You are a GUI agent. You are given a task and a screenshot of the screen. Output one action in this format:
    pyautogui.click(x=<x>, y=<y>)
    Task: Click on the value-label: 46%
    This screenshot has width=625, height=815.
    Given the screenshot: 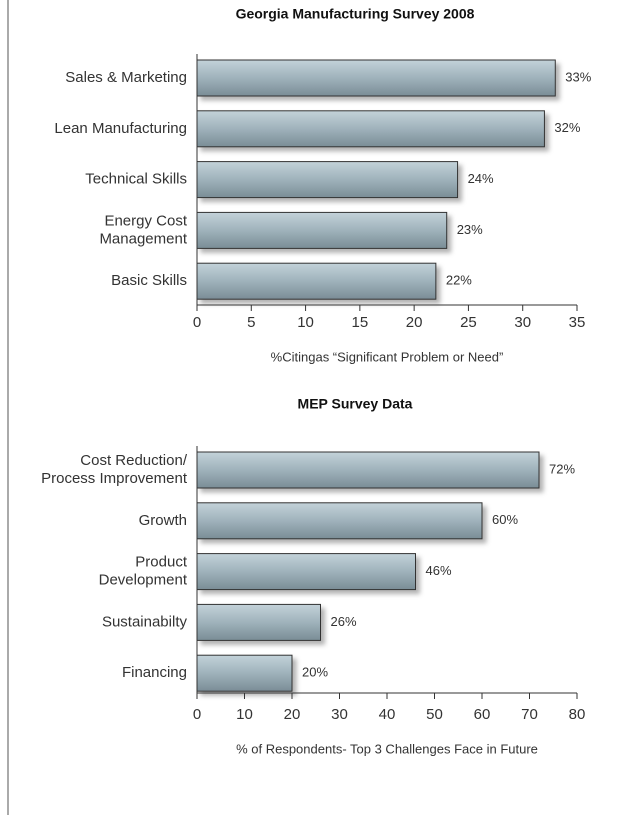 What is the action you would take?
    pyautogui.click(x=439, y=570)
    